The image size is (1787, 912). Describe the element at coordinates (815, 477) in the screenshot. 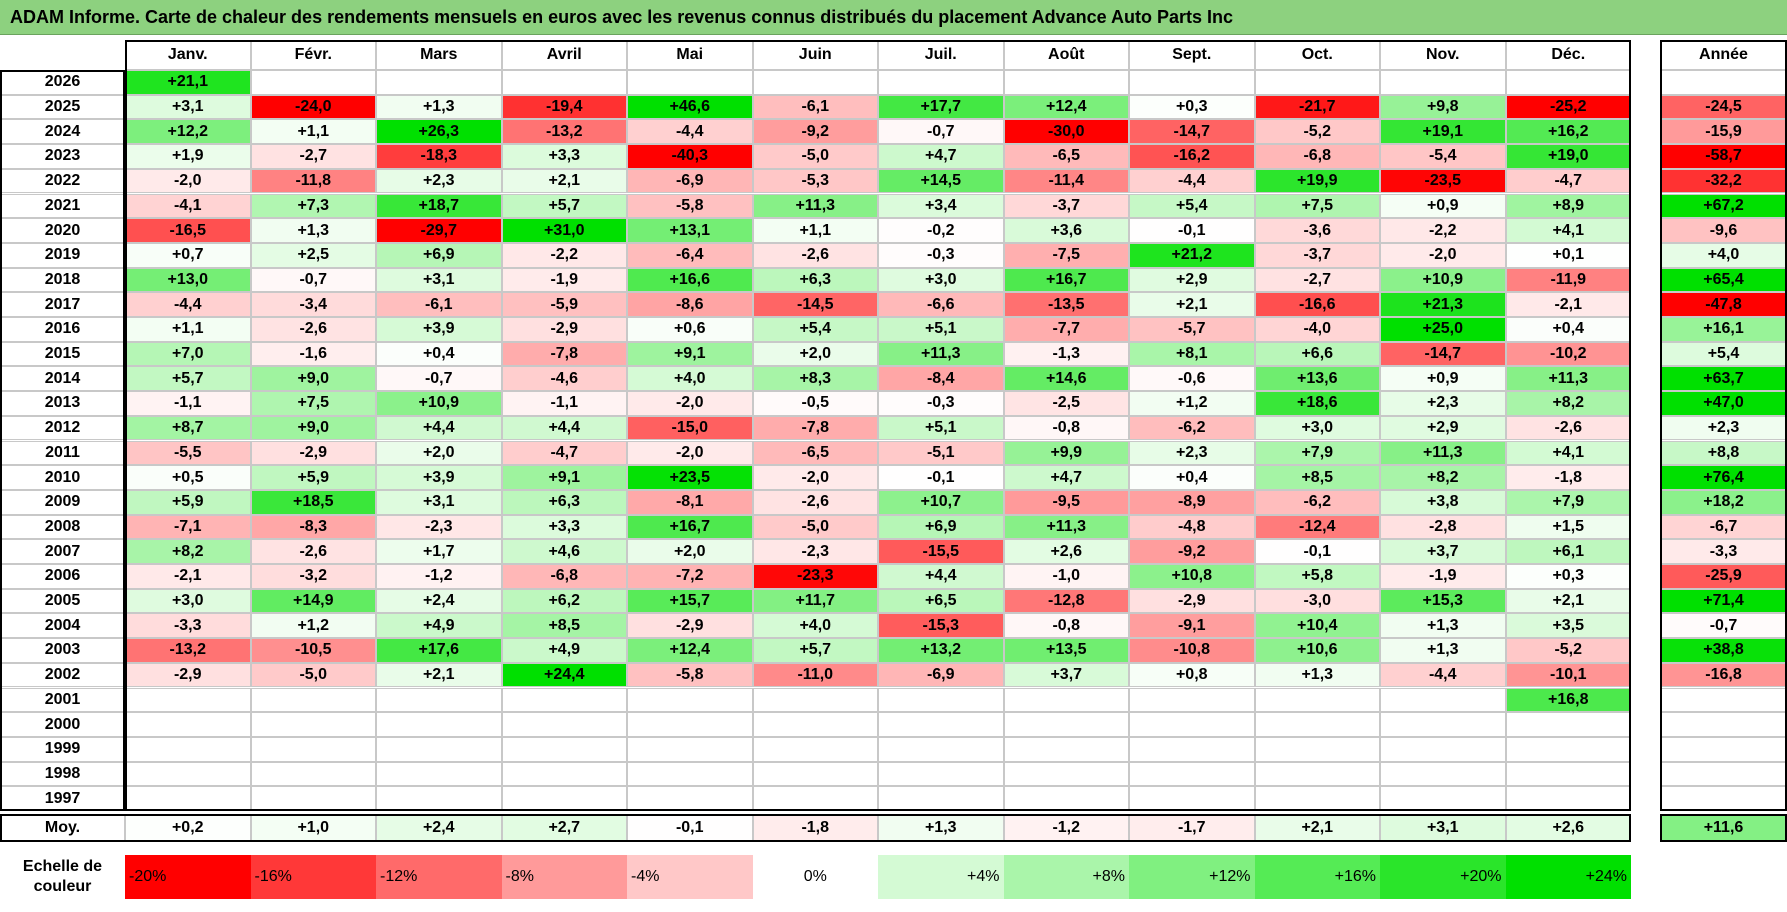

I see `heatmap-cell: -2,0` at that location.